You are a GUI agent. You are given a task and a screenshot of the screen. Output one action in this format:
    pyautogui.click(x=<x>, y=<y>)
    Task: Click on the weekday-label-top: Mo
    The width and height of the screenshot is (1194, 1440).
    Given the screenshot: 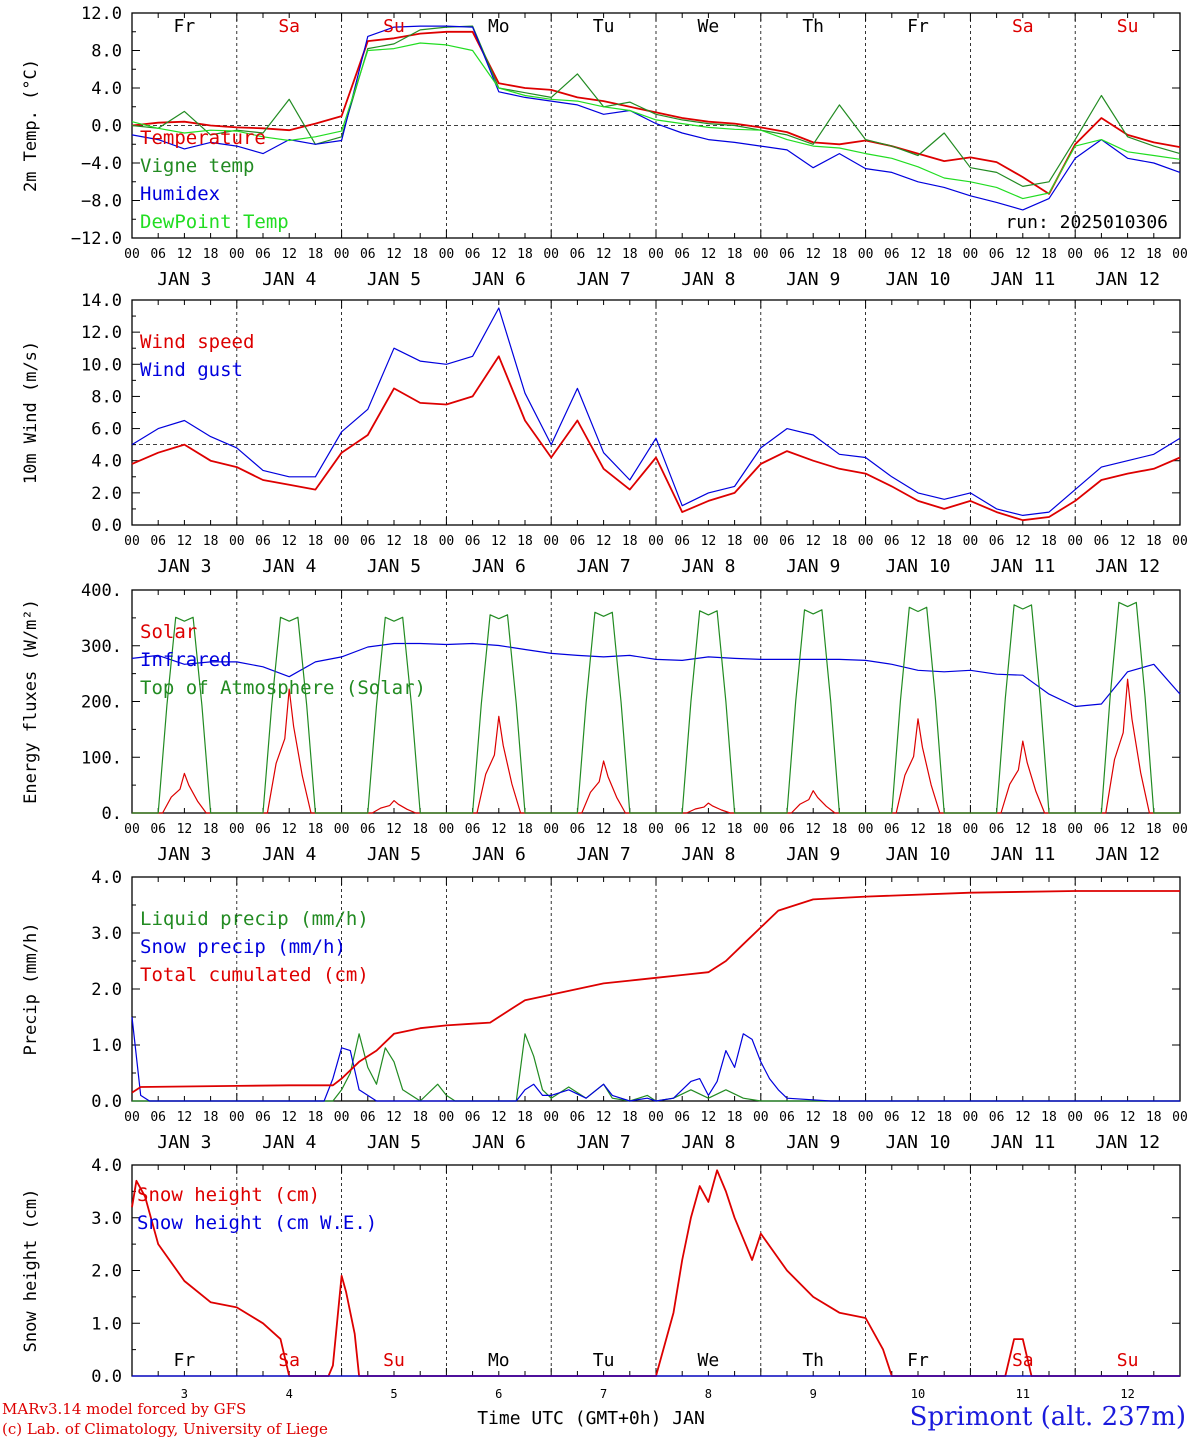 What is the action you would take?
    pyautogui.click(x=499, y=26)
    